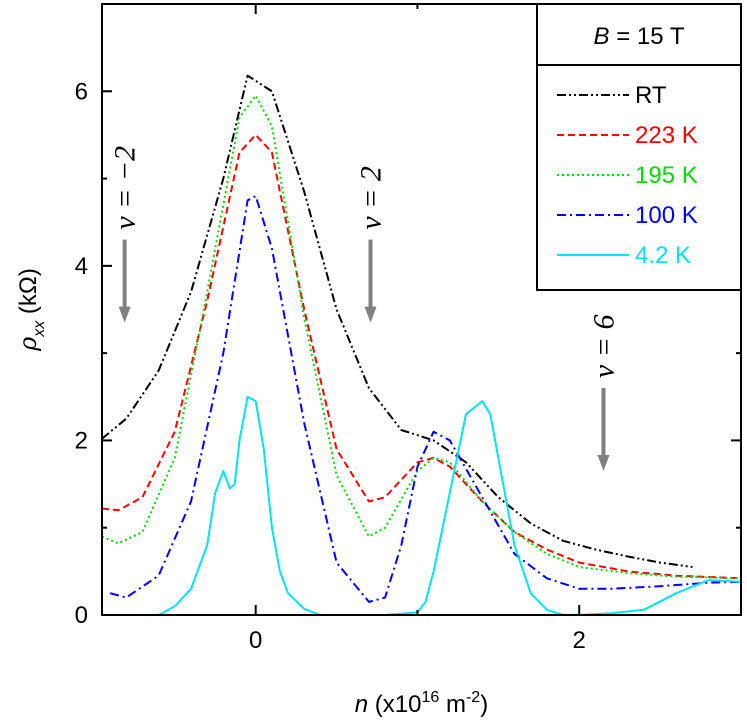 The height and width of the screenshot is (720, 747). I want to click on x-tick-label: 0, so click(255, 640).